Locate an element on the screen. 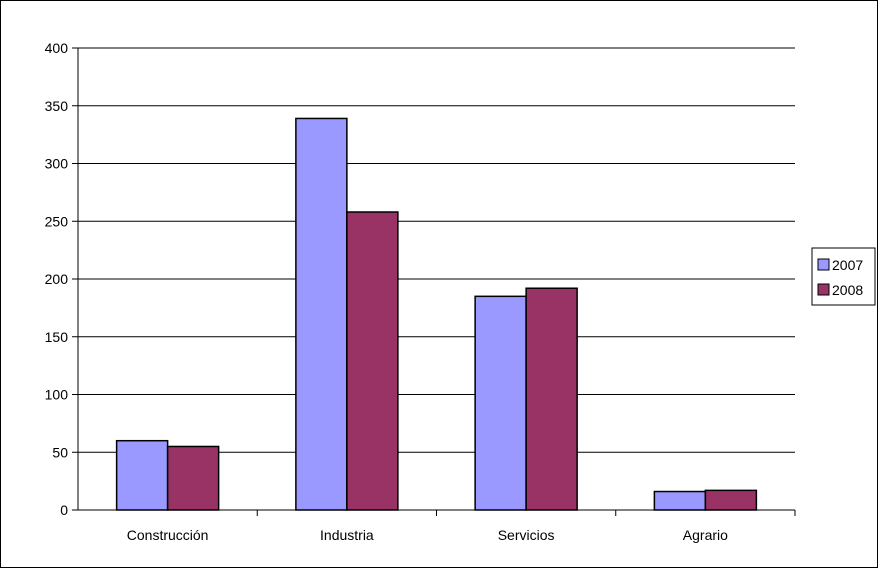 This screenshot has width=878, height=569. y-tick-label: 0 is located at coordinates (64, 510).